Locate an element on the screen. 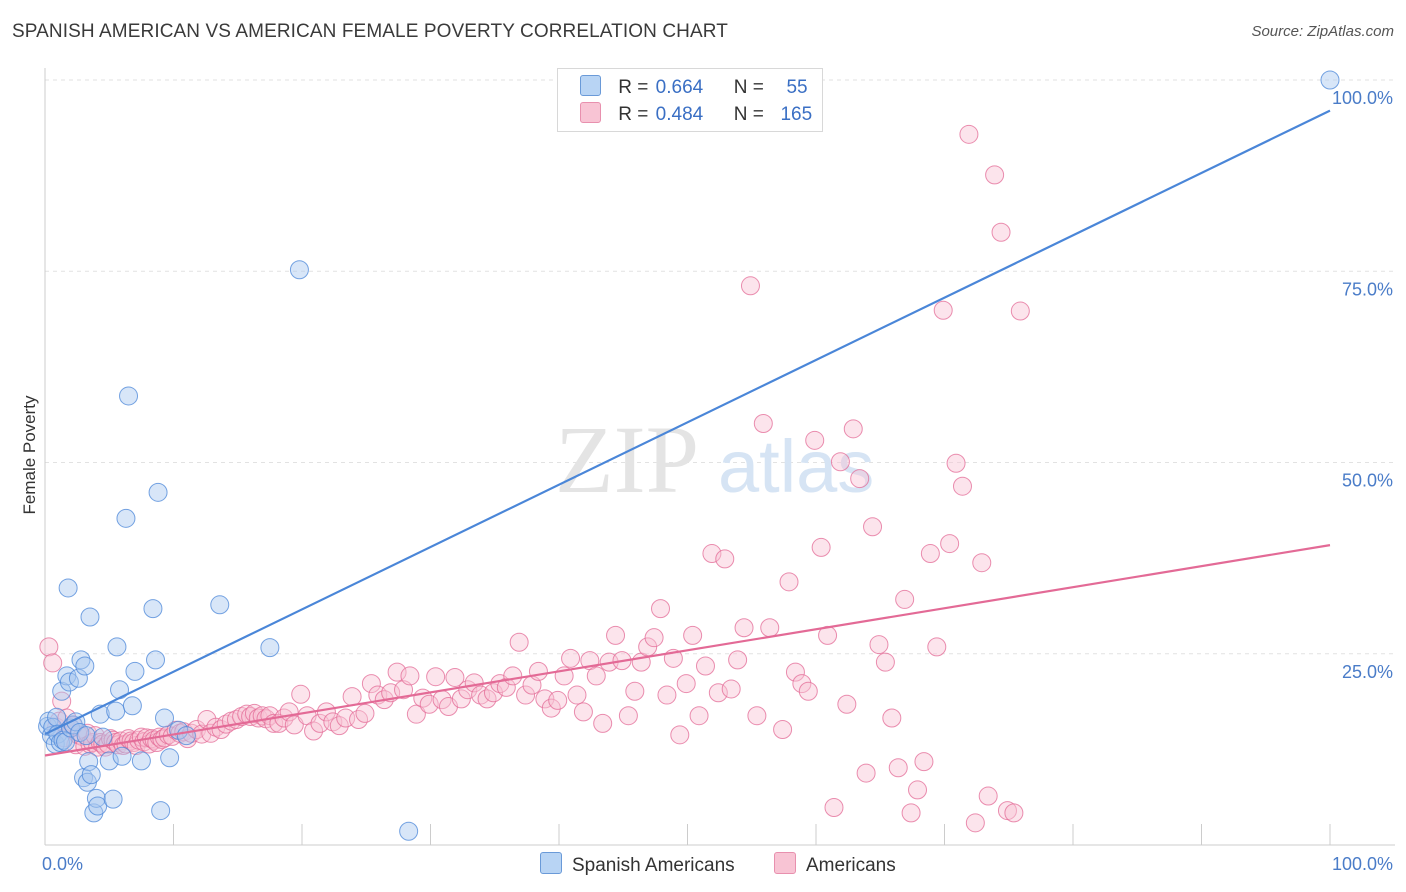 This screenshot has height=892, width=1406. legend-swatch-americans is located at coordinates (590, 112).